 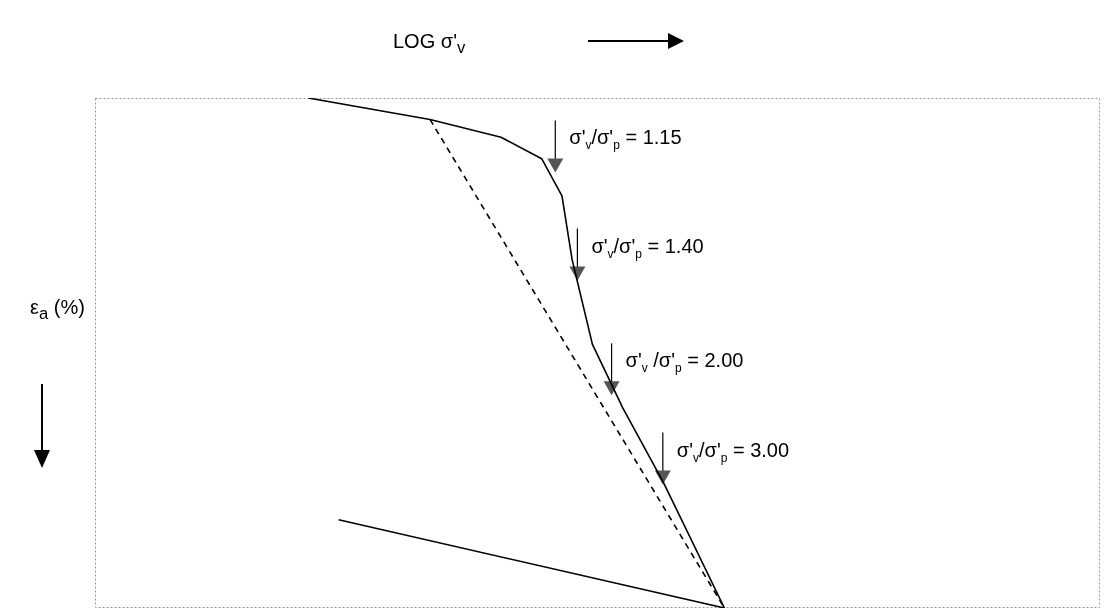 I want to click on y-axis-title: ε$_{a}$ (%), so click(x=57, y=310).